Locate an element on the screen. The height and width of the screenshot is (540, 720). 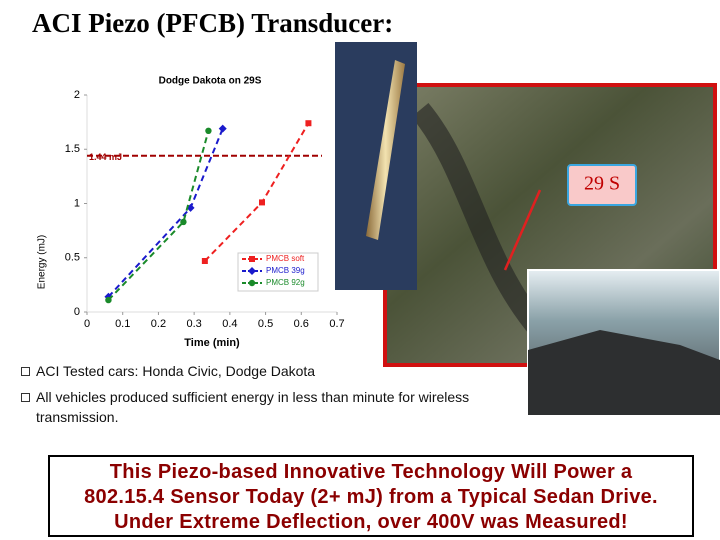
x-axis-label: Time (min) is located at coordinates (212, 343).